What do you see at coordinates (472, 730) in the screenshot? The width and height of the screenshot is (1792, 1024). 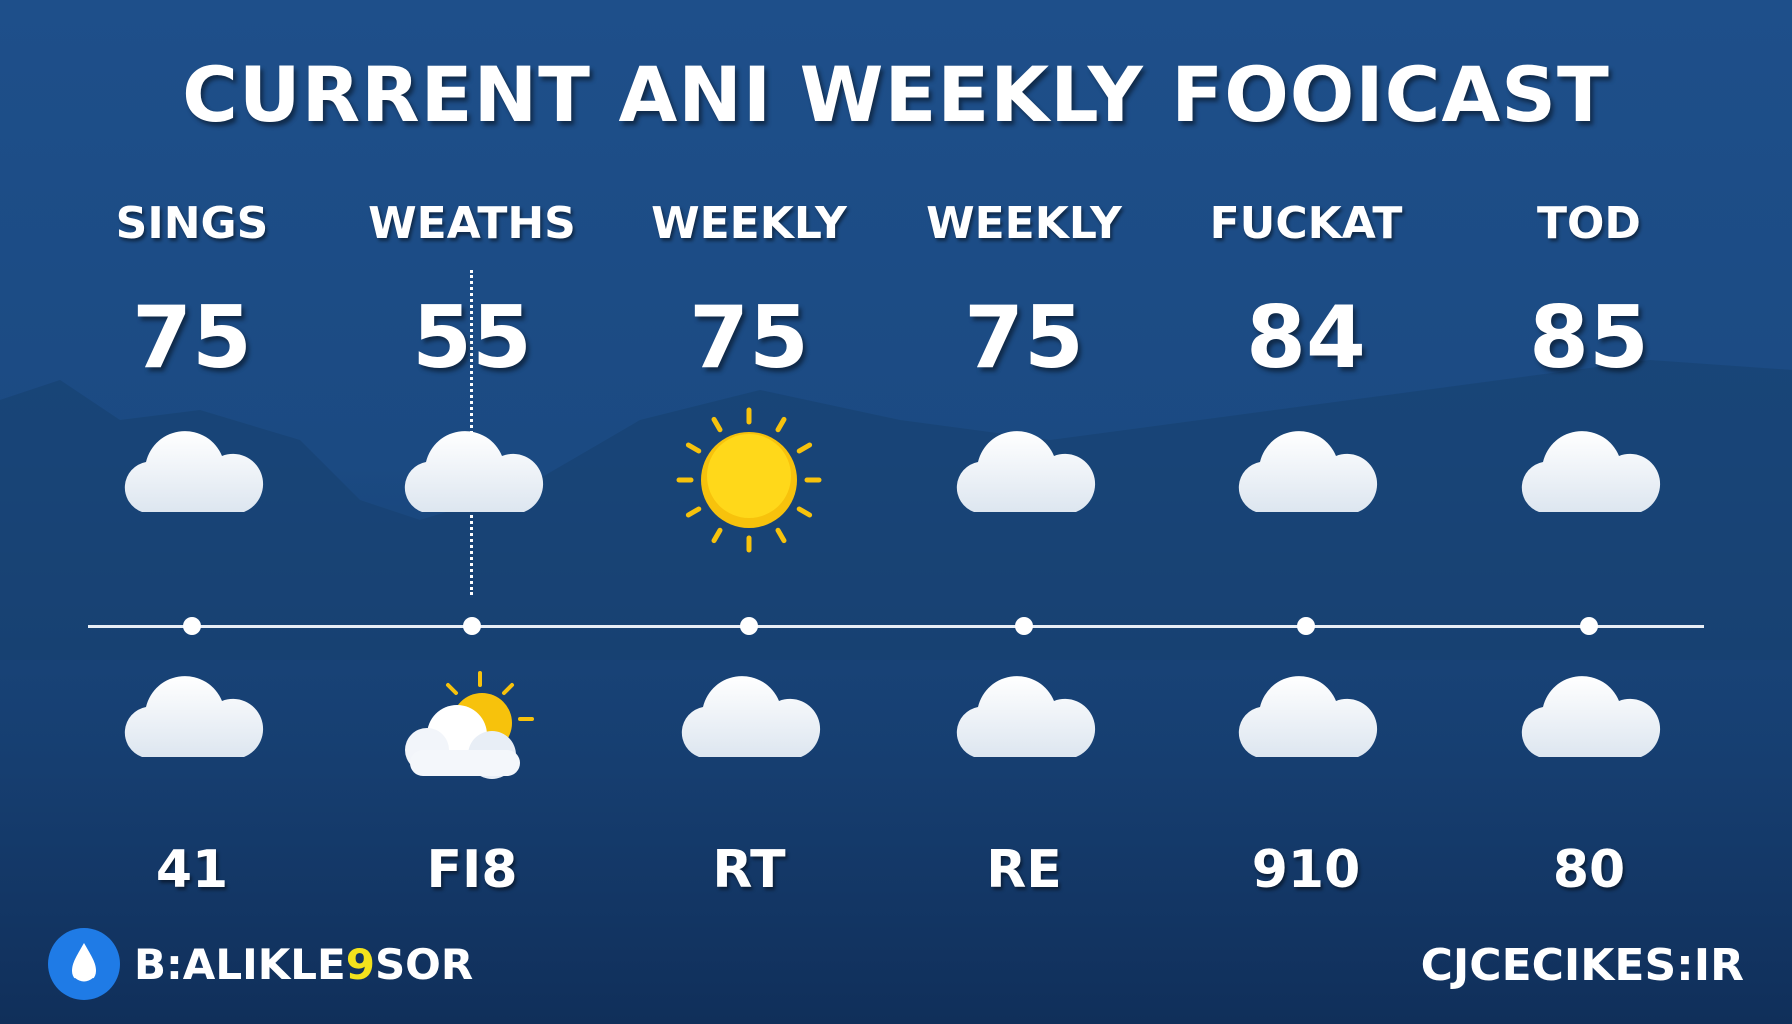 I see `partly-sunny-icon` at bounding box center [472, 730].